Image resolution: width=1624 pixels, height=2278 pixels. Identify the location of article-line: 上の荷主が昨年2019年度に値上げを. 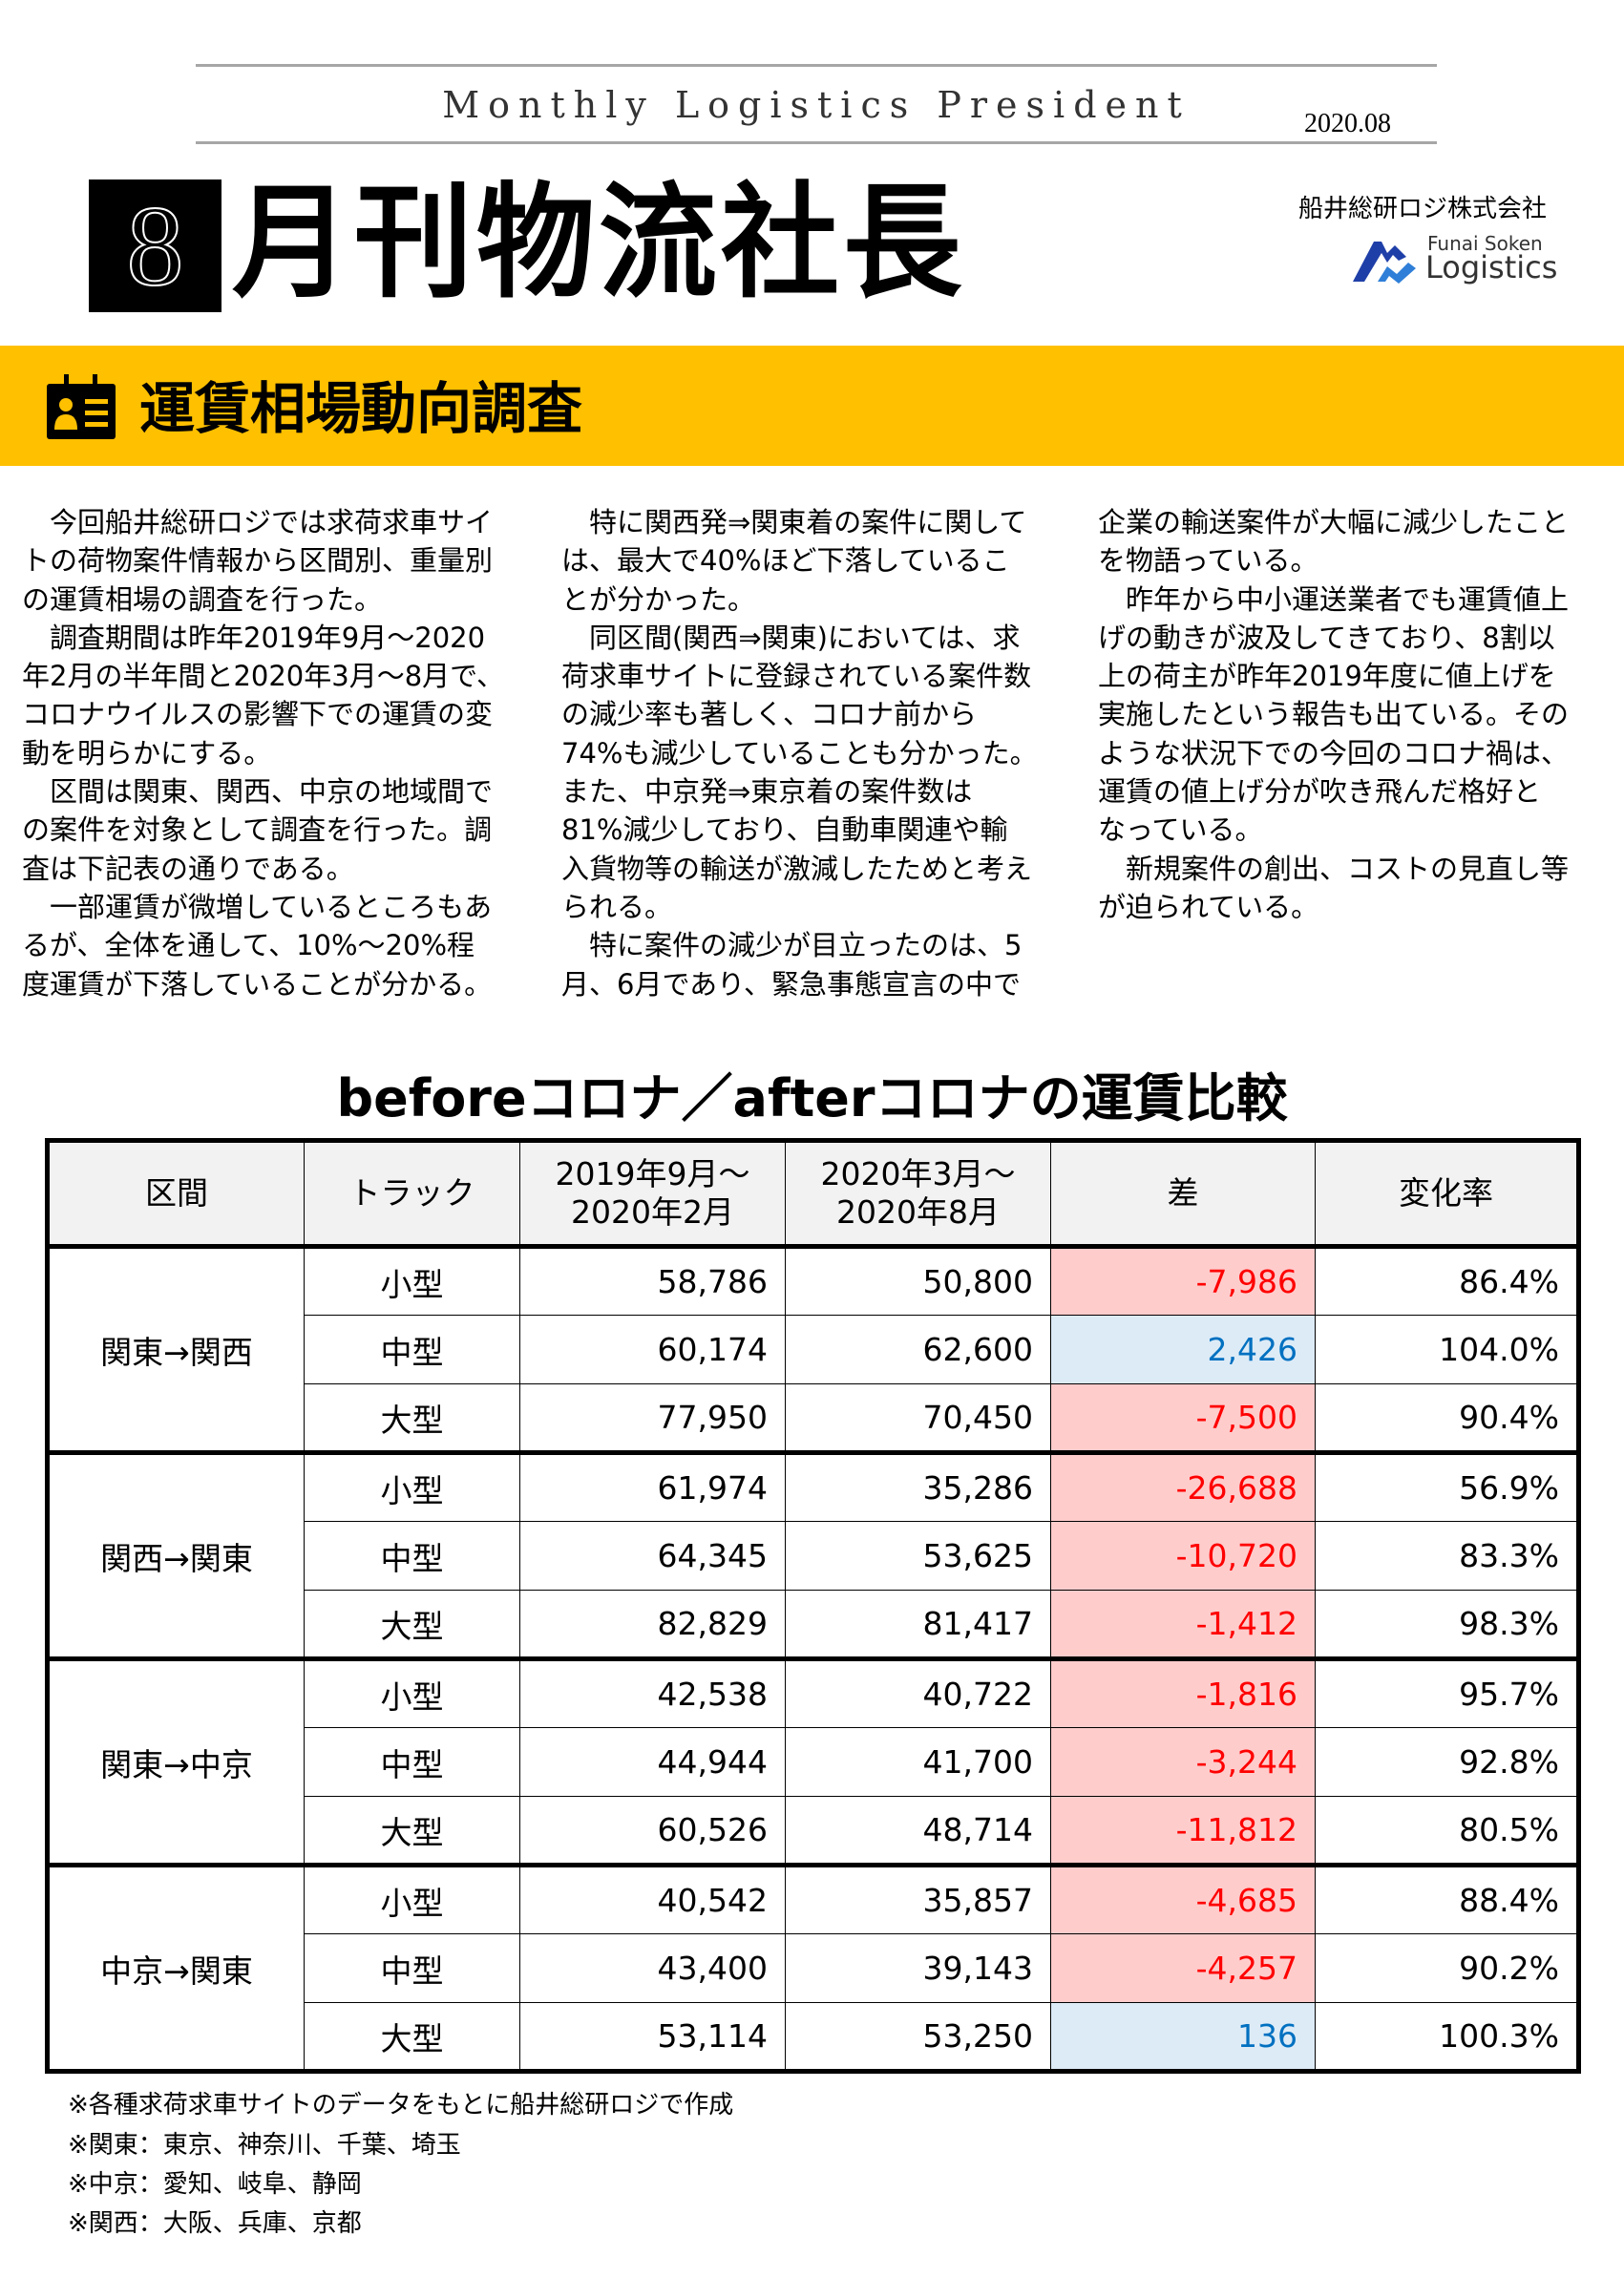
(1327, 676).